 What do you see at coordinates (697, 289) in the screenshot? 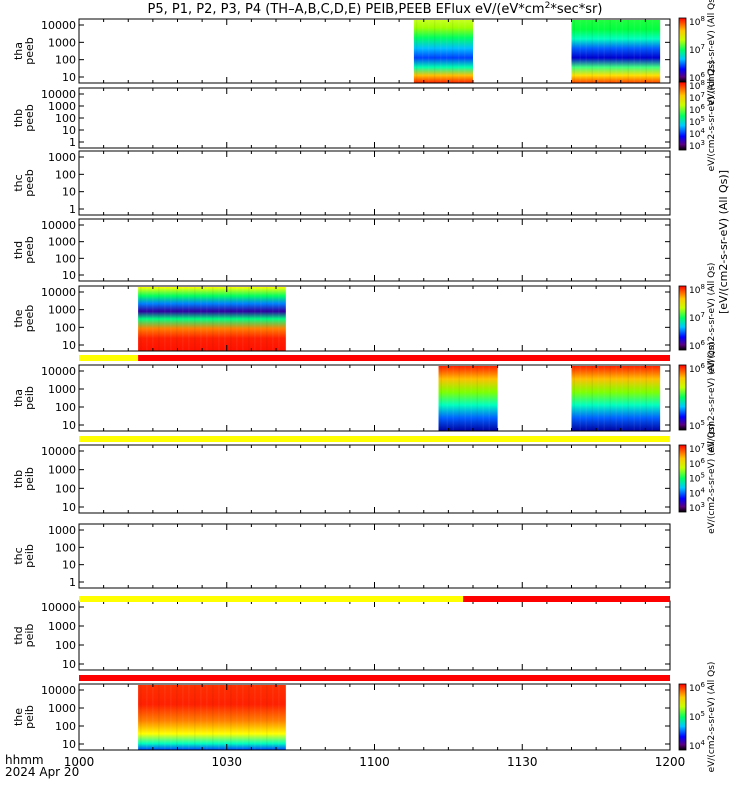
I see `colorbar-tick-label: 10⁸` at bounding box center [697, 289].